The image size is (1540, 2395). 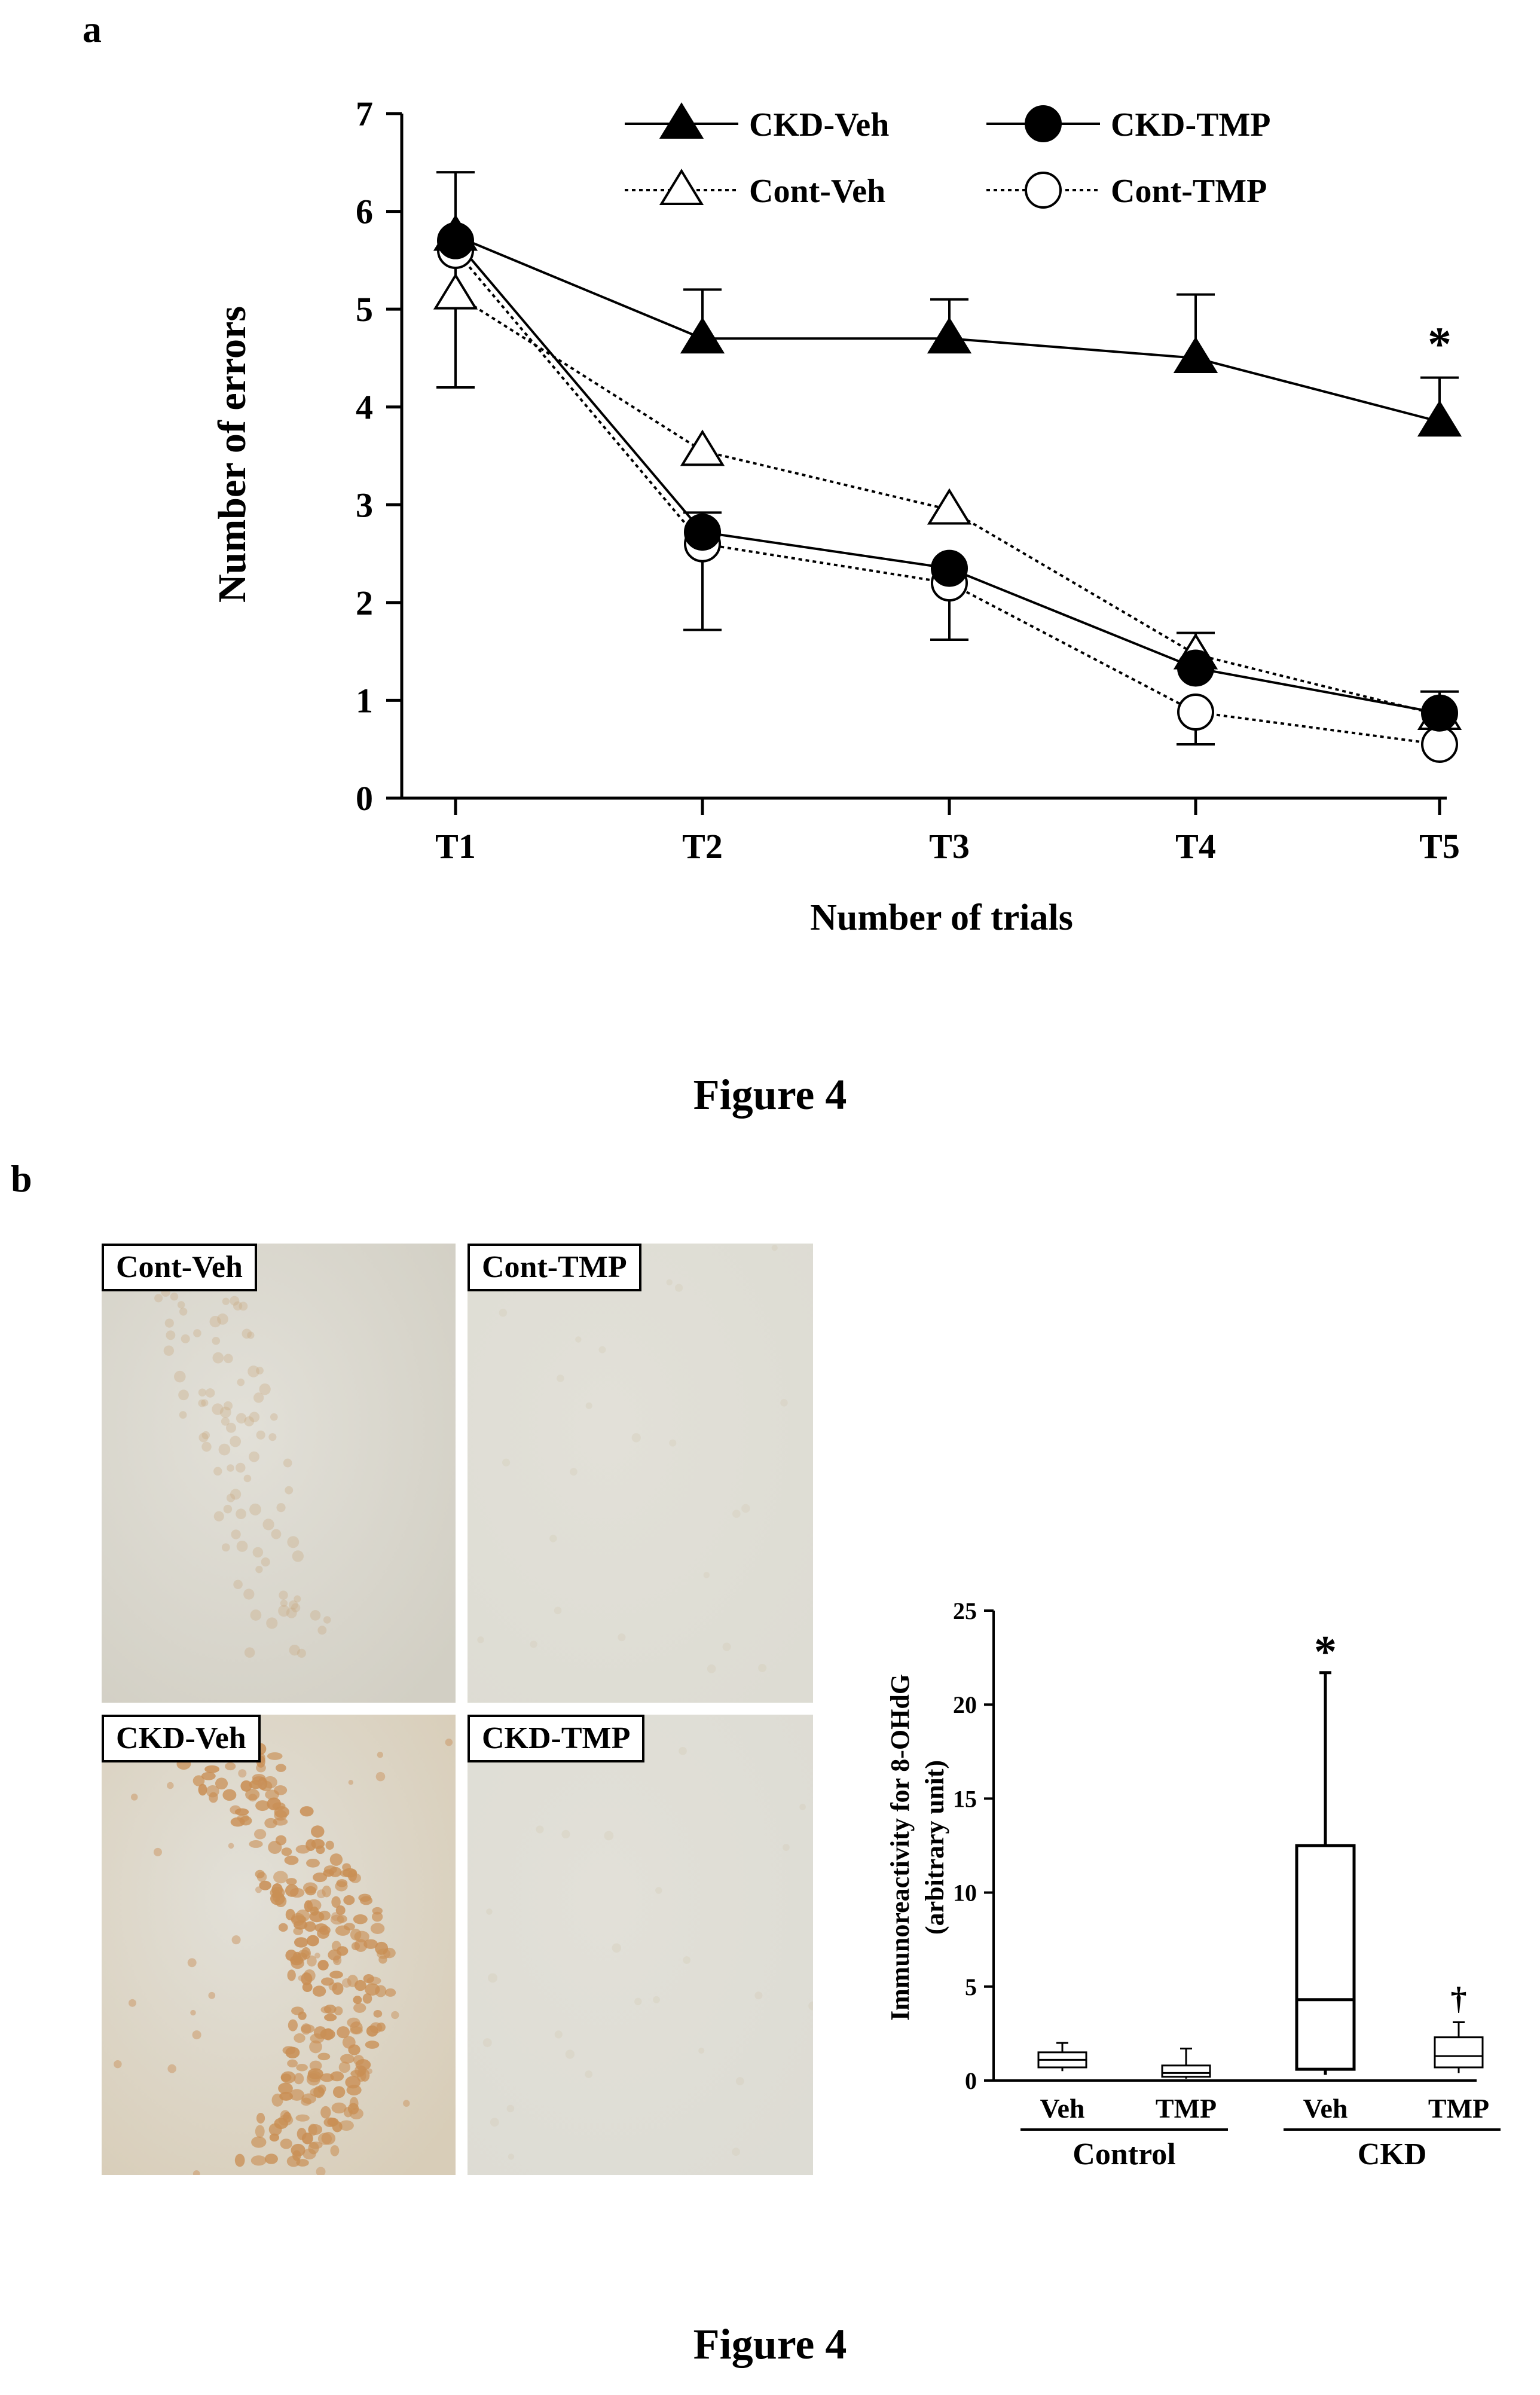 What do you see at coordinates (364, 603) in the screenshot?
I see `y-tick-label: 2` at bounding box center [364, 603].